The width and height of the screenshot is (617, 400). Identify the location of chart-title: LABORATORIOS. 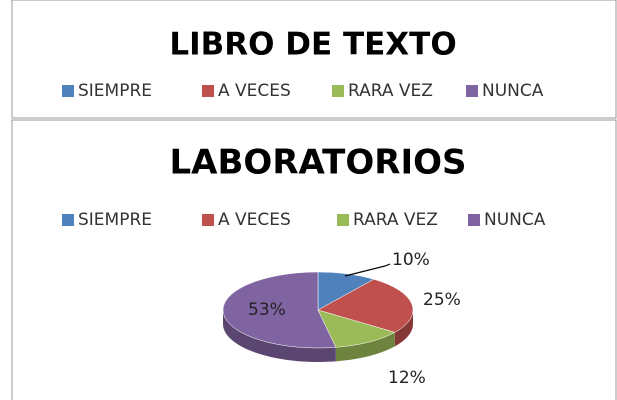
(318, 163).